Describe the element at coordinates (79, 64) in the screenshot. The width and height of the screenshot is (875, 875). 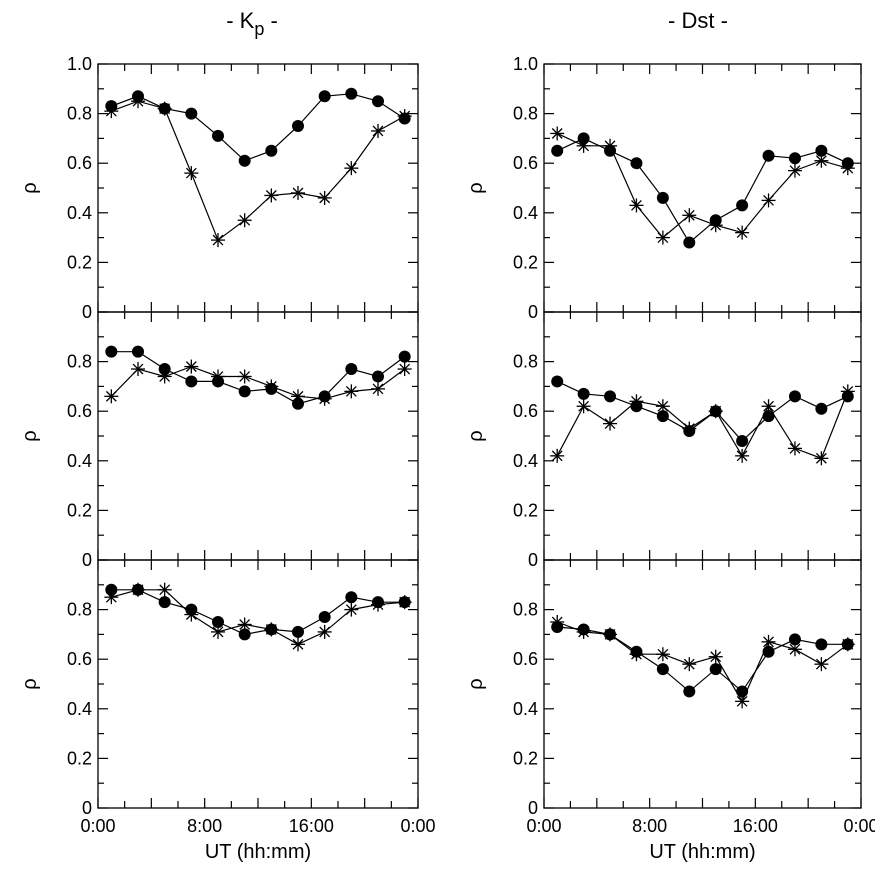
I see `y-tick-label: 1.0` at that location.